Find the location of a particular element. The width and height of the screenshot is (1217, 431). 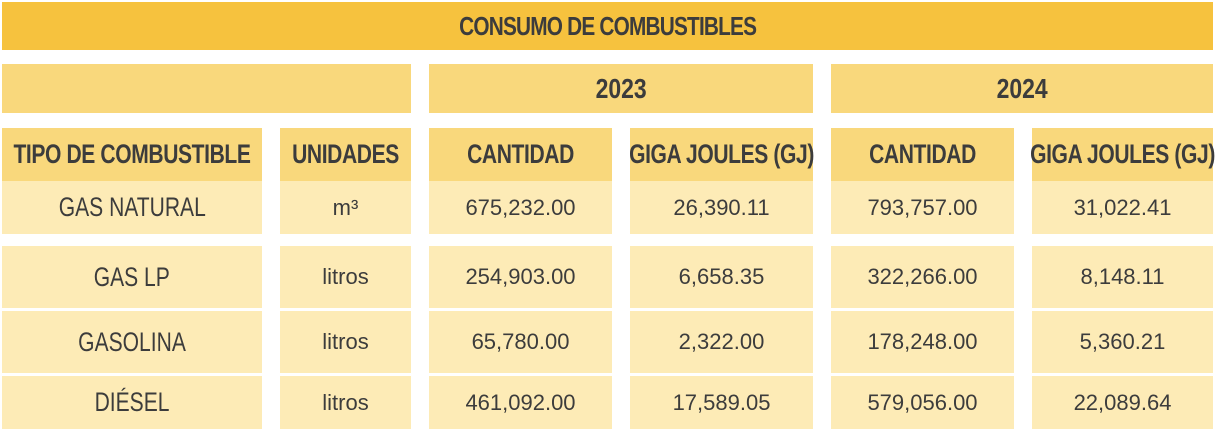

column-header-gj-2024: GIGA JOULES (GJ) is located at coordinates (1122, 154).